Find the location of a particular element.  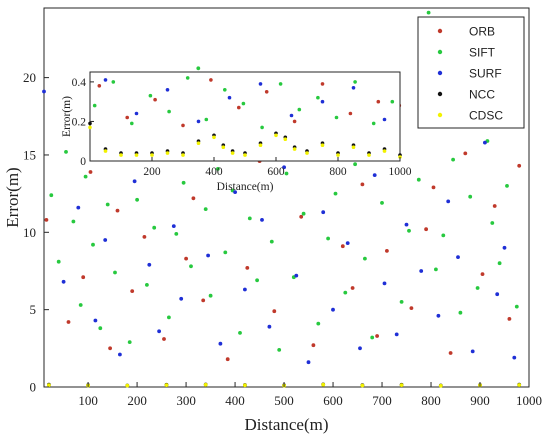

legend-marker-orb is located at coordinates (440, 31).